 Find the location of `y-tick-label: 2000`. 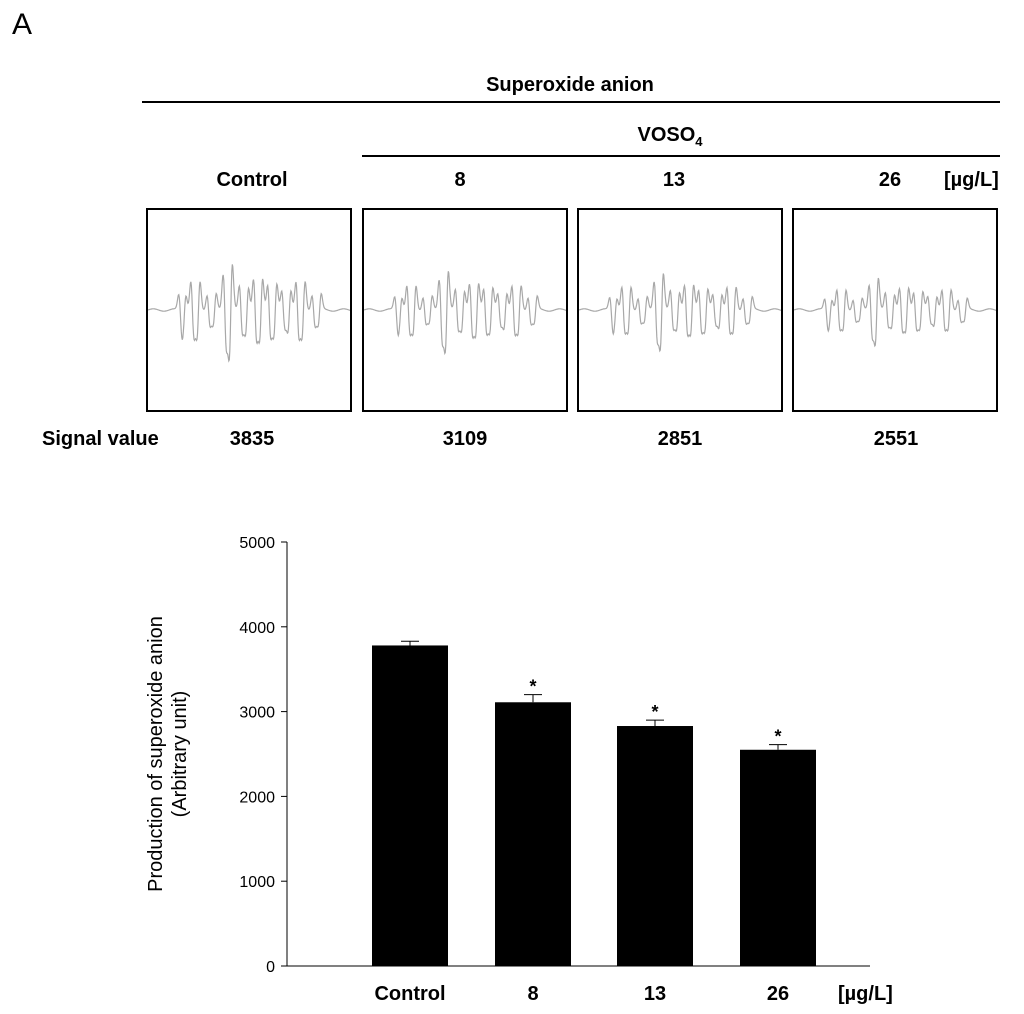

y-tick-label: 2000 is located at coordinates (257, 797).